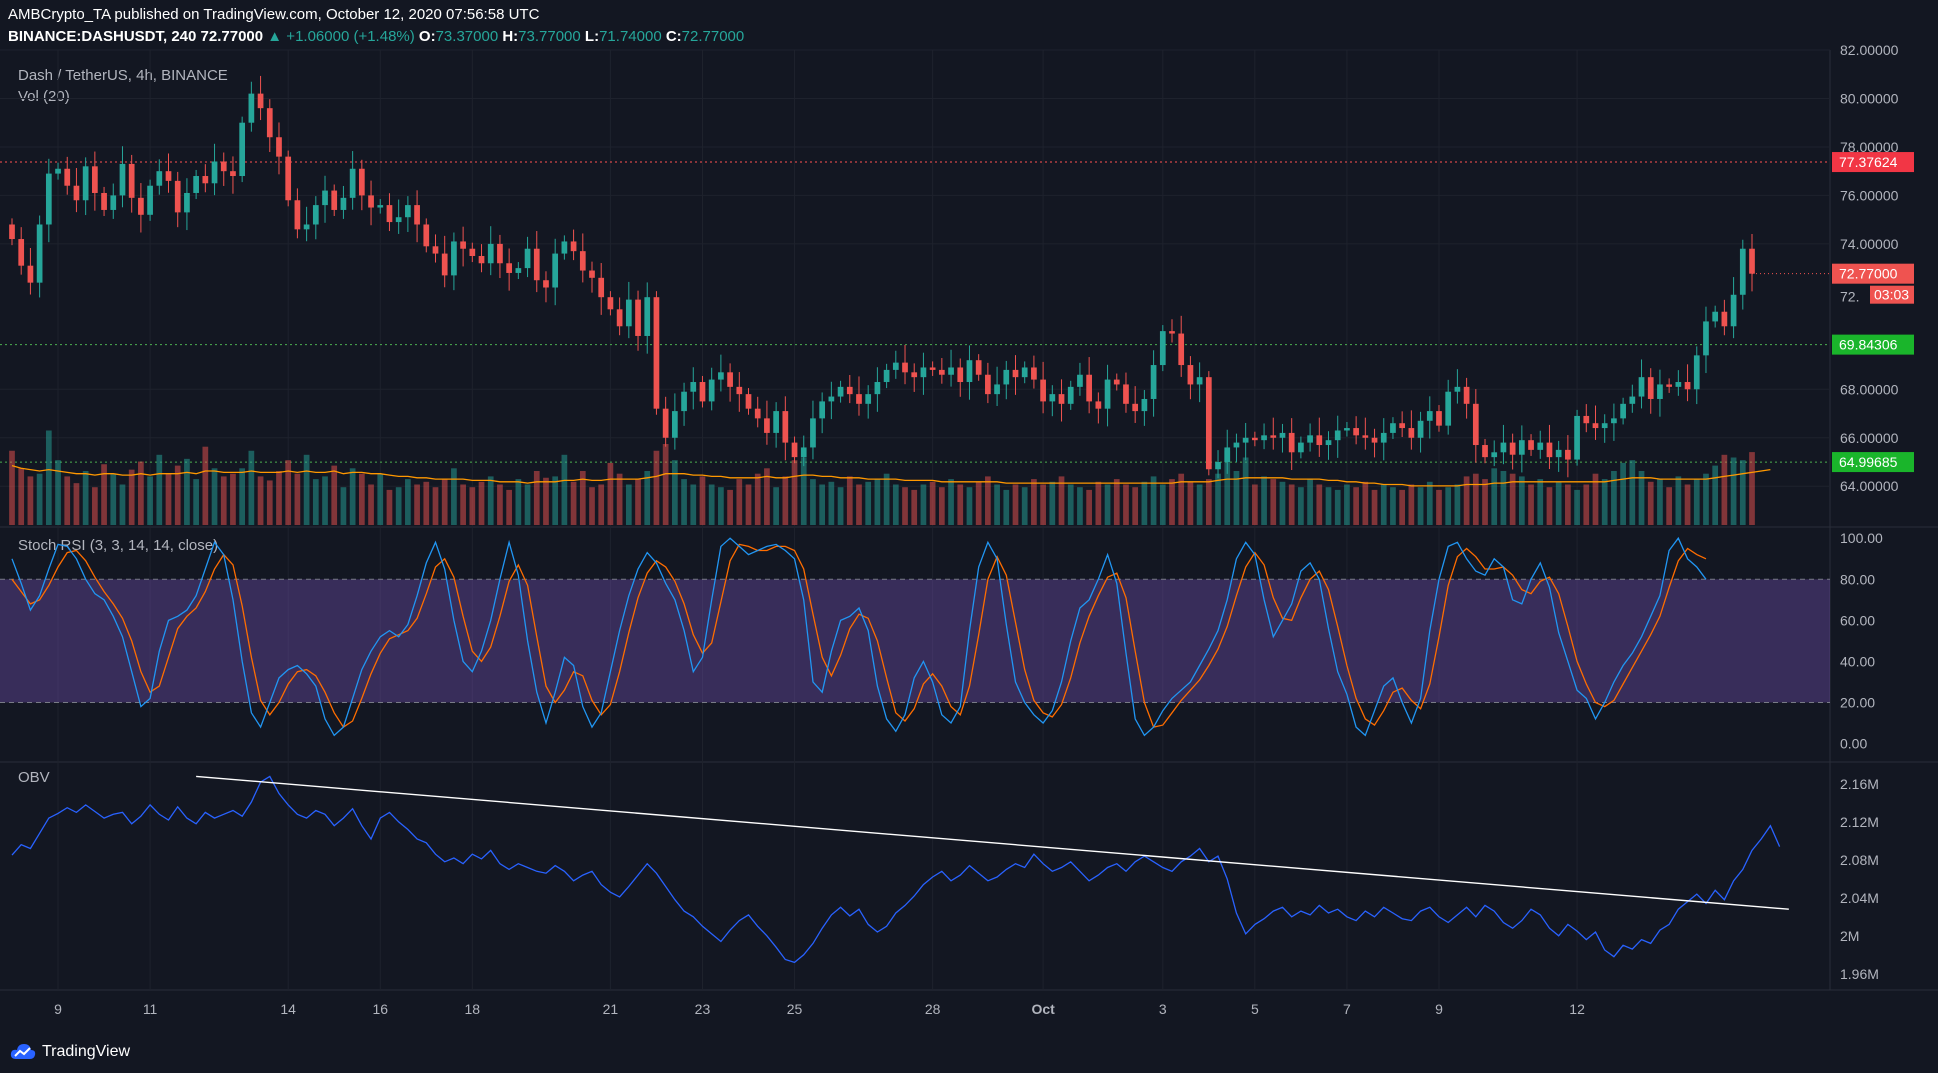  Describe the element at coordinates (123, 75) in the screenshot. I see `main-pane-title: Dash / TetherUS, 4h, BINANCE` at that location.